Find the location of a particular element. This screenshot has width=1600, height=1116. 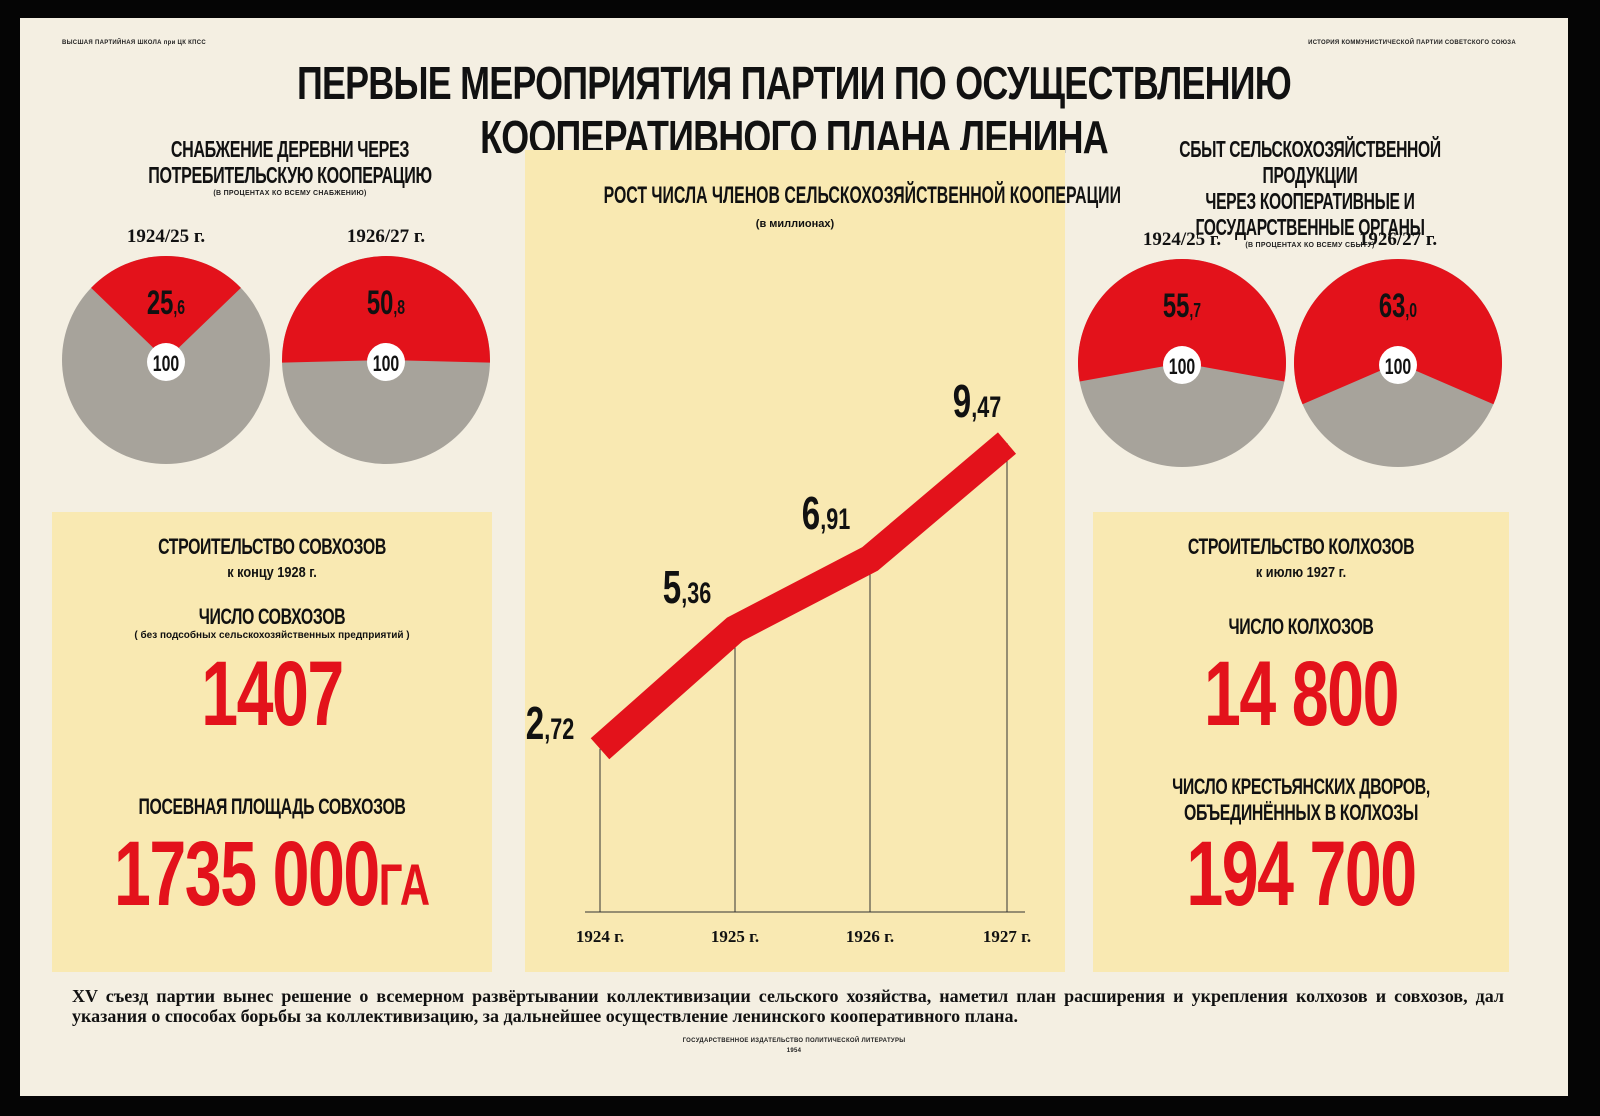

right-section-subtitle: (В ПРОЦЕНТАХ КО ВСЕМУ СБЫТУ) is located at coordinates (1310, 245).